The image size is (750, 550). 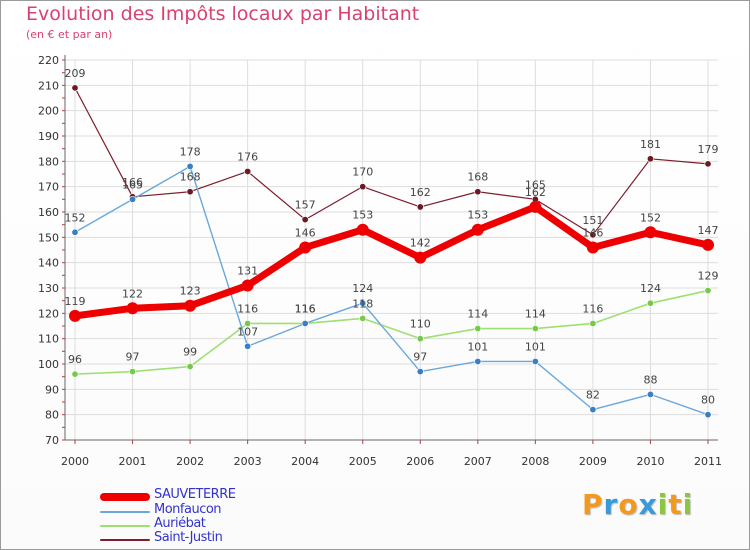 I want to click on data-label-monfaucon: 107, so click(x=247, y=331).